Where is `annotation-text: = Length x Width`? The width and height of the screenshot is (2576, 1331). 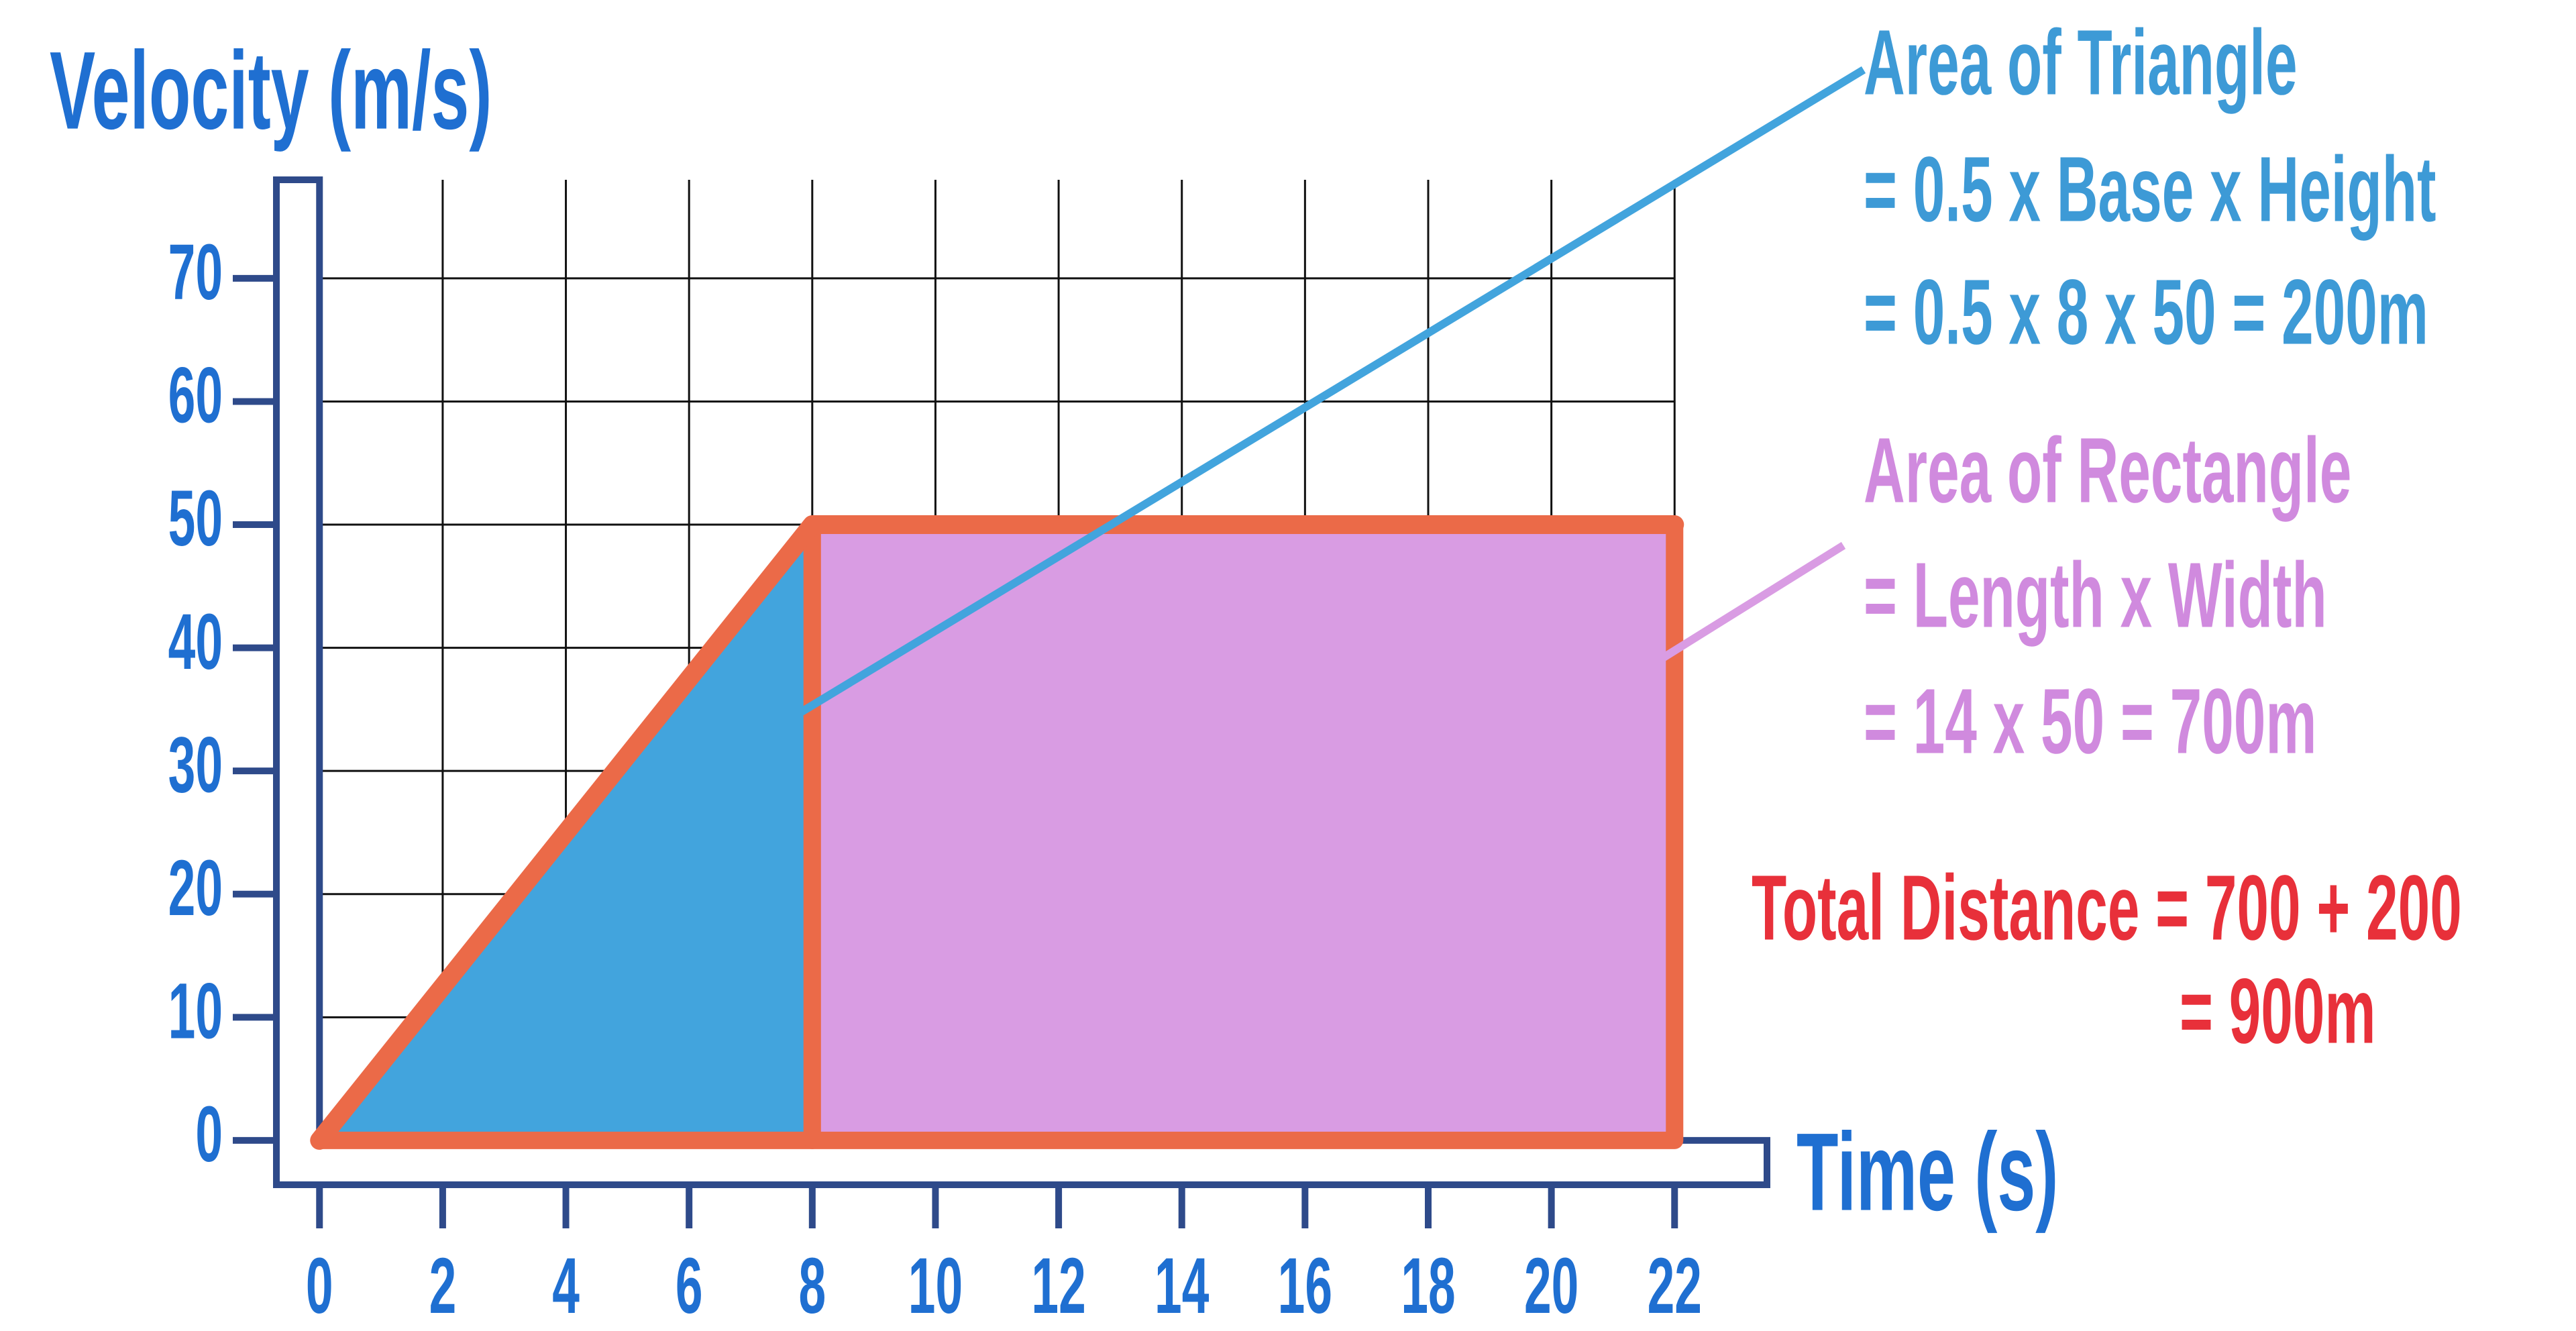 annotation-text: = Length x Width is located at coordinates (2095, 595).